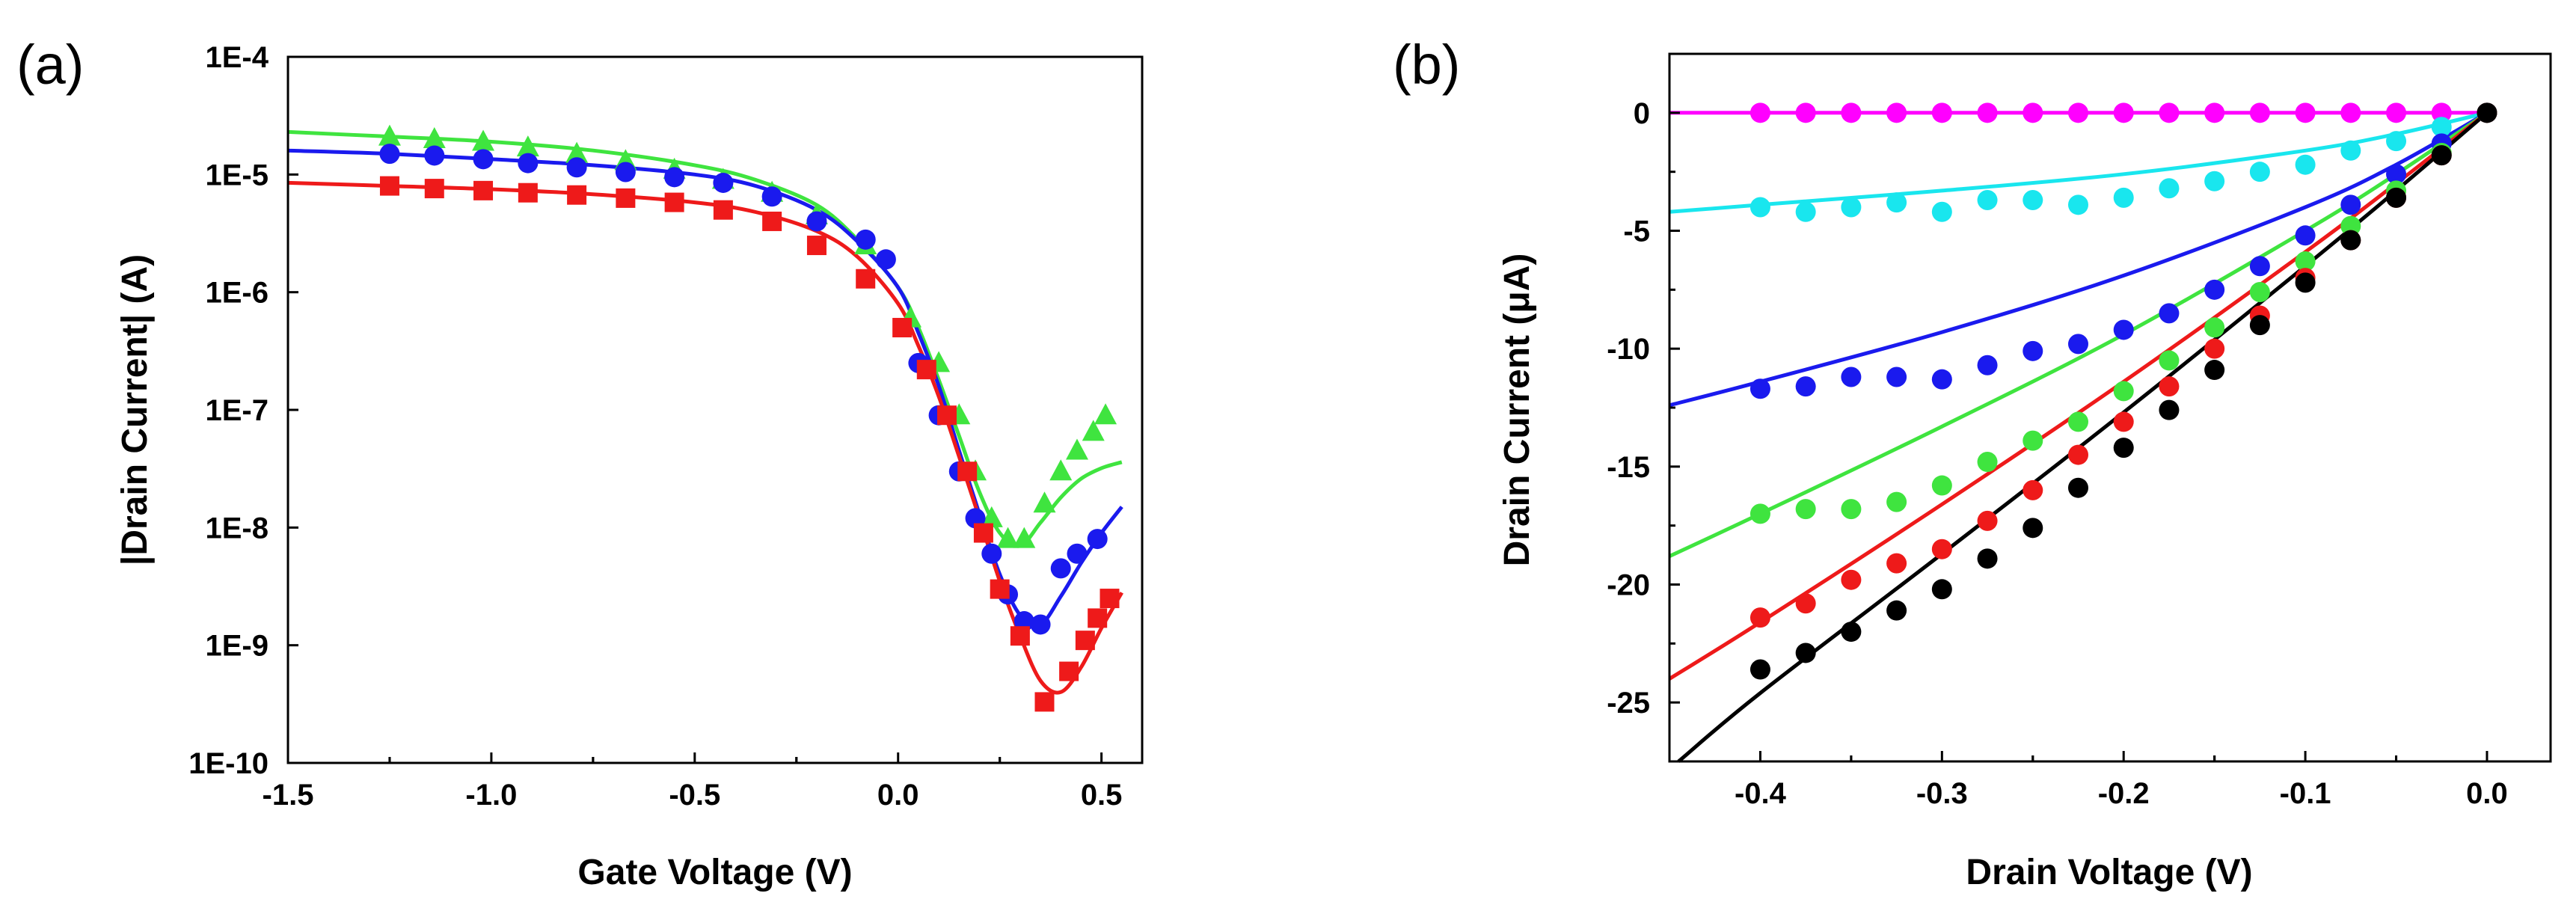 This screenshot has width=2576, height=917. Describe the element at coordinates (237, 528) in the screenshot. I see `y-tick-label: 1E-8` at that location.